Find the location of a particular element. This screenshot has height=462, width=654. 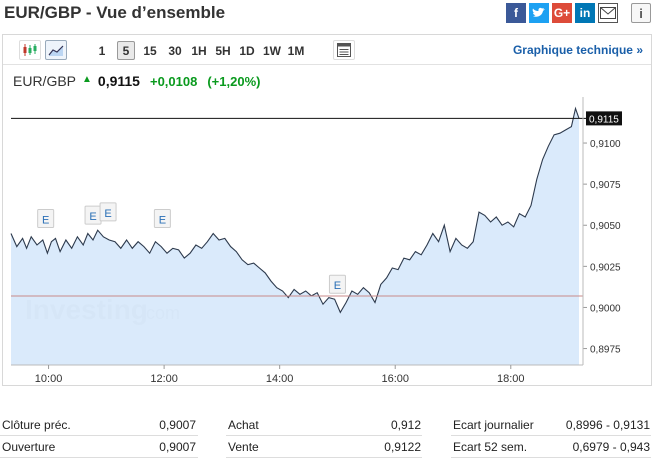

stat-label: Ouverture is located at coordinates (29, 447).